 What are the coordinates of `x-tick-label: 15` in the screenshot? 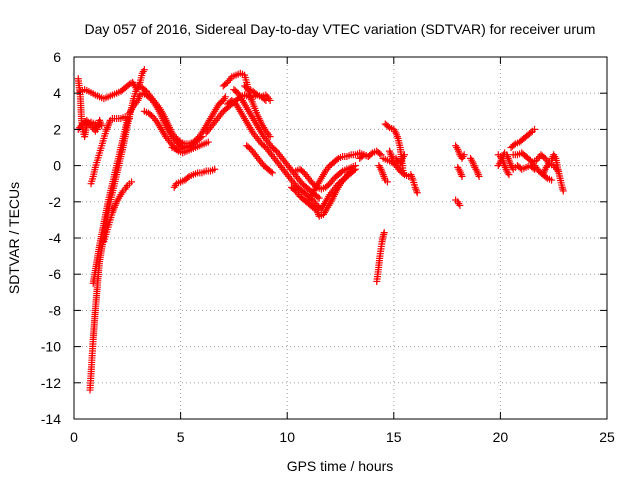 It's located at (394, 437).